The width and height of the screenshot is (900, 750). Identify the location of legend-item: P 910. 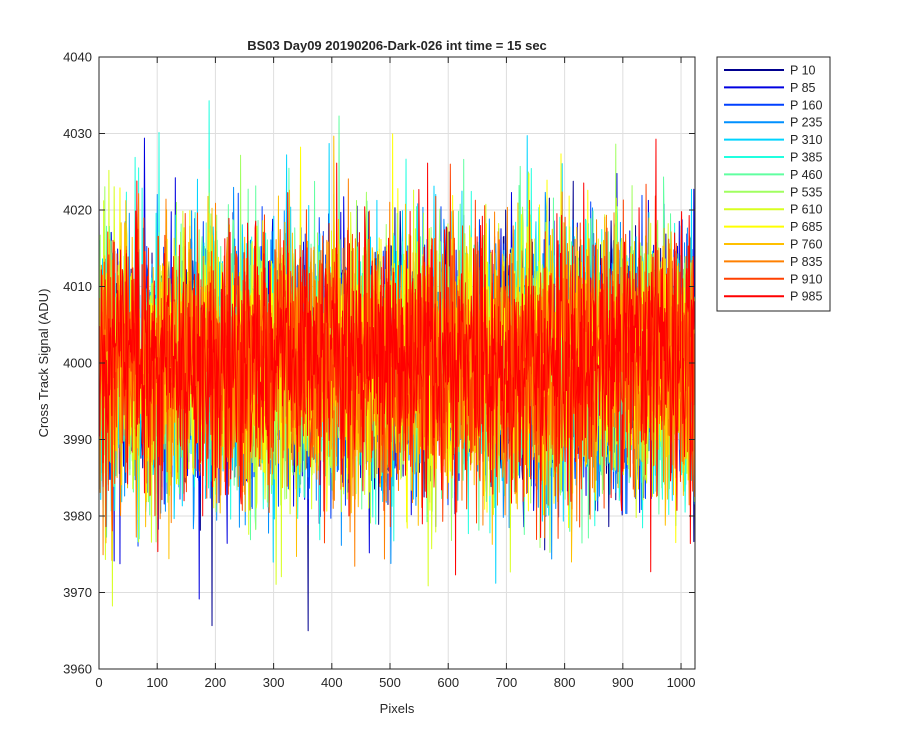
(773, 279).